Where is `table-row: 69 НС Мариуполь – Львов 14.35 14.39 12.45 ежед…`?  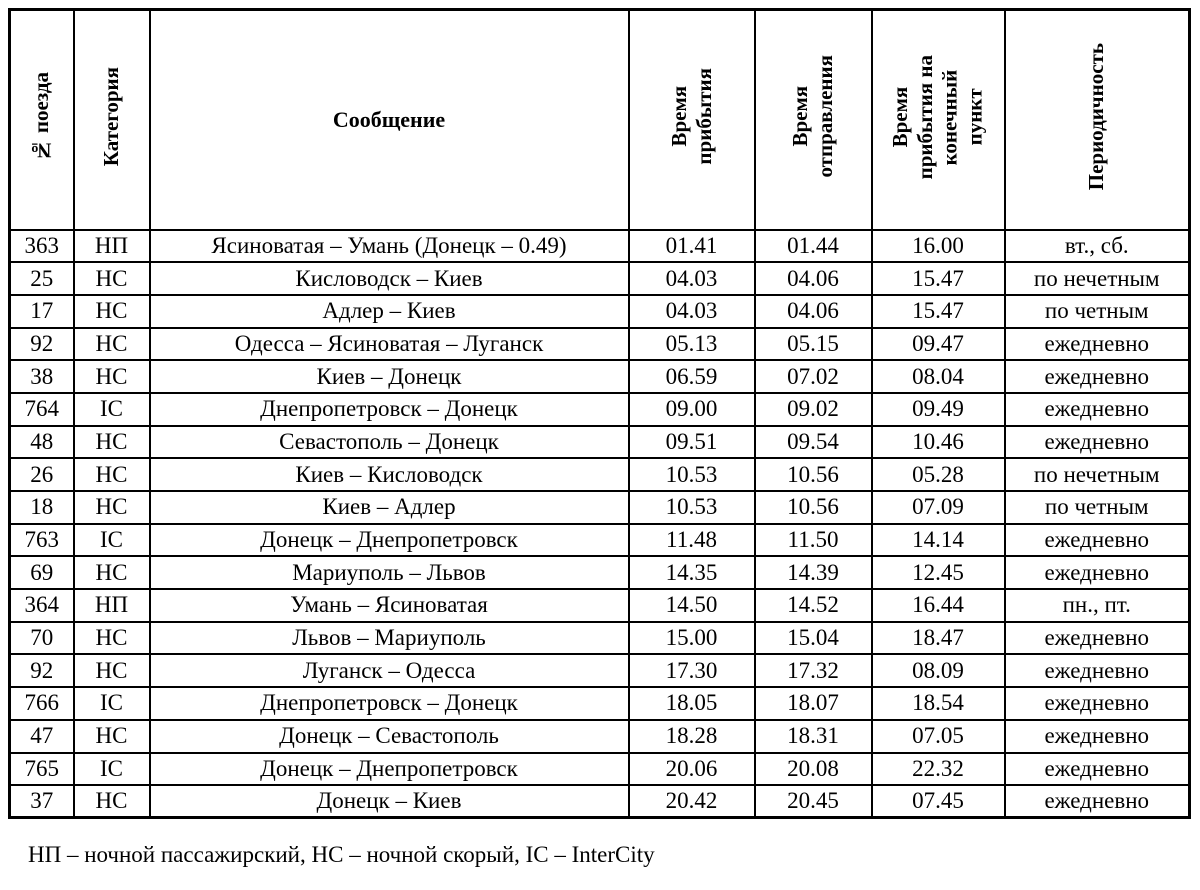
table-row: 69 НС Мариуполь – Львов 14.35 14.39 12.45 ежед… is located at coordinates (599, 573).